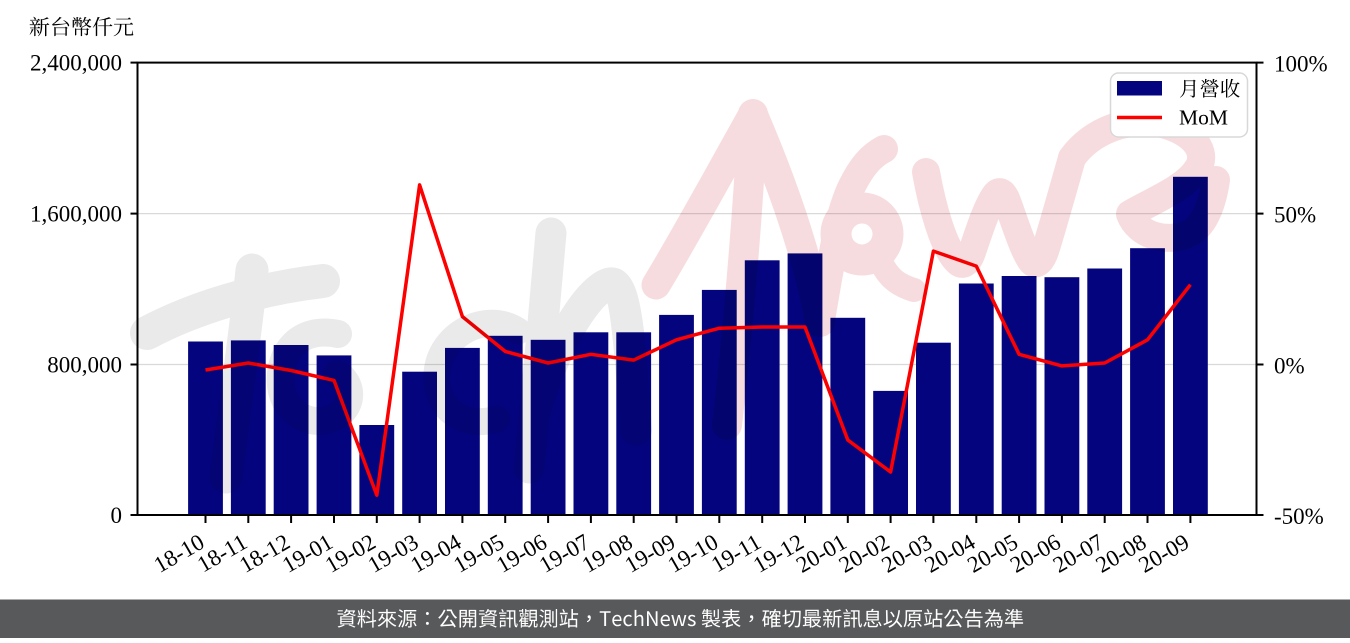 This screenshot has width=1350, height=643. What do you see at coordinates (1289, 366) in the screenshot?
I see `svg-text: 0%` at bounding box center [1289, 366].